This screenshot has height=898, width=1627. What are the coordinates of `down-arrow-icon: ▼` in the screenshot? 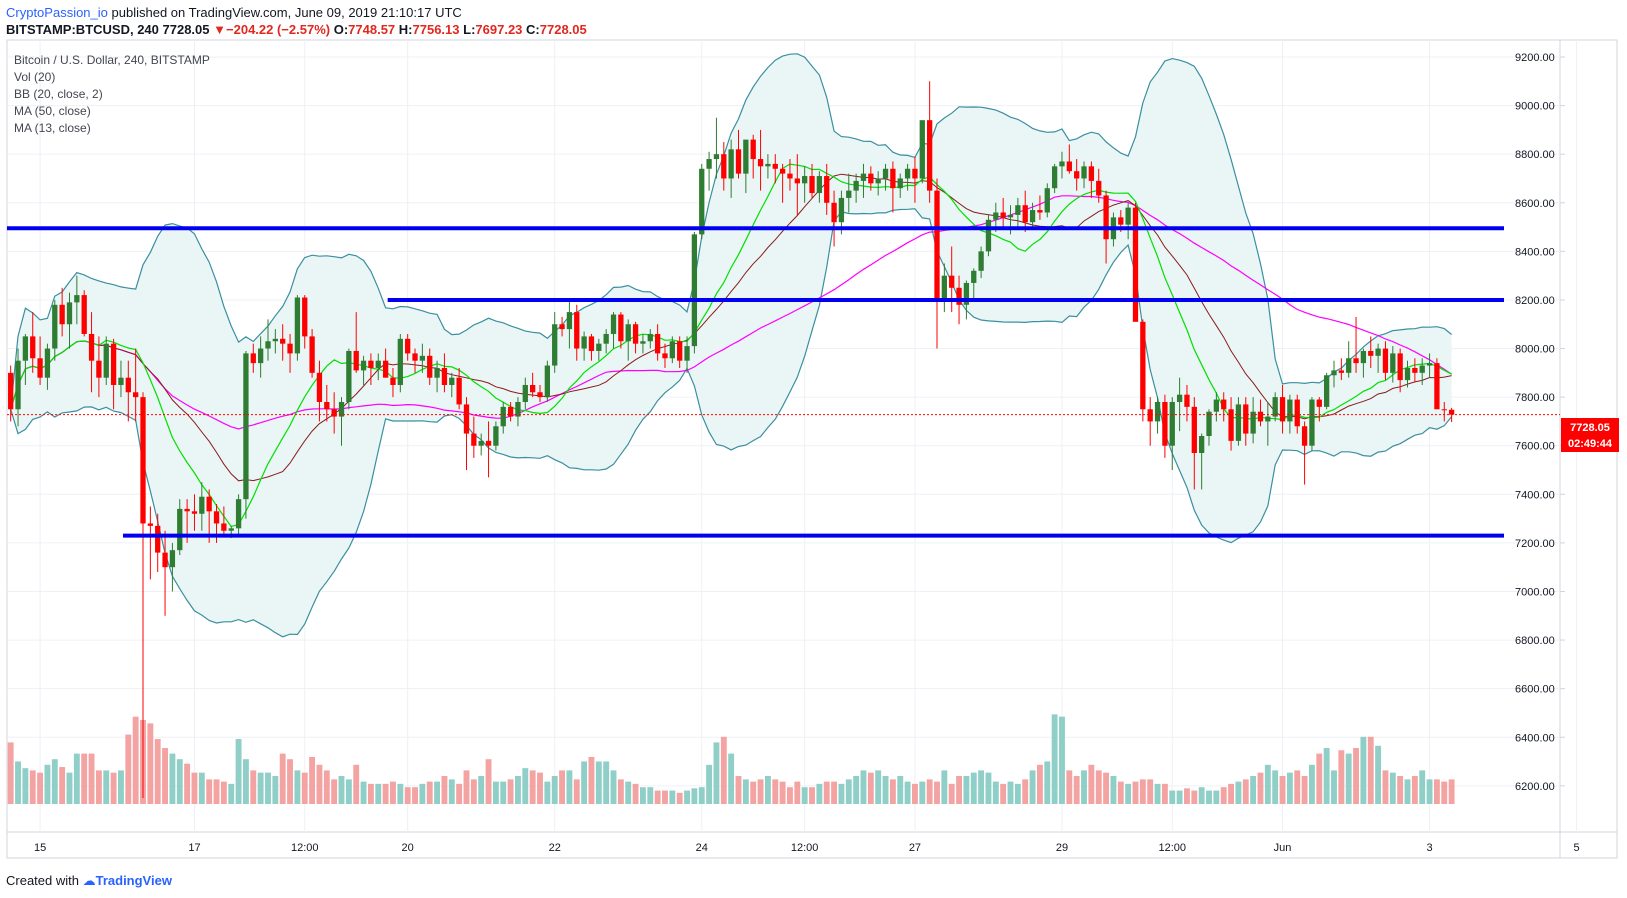 It's located at (220, 29).